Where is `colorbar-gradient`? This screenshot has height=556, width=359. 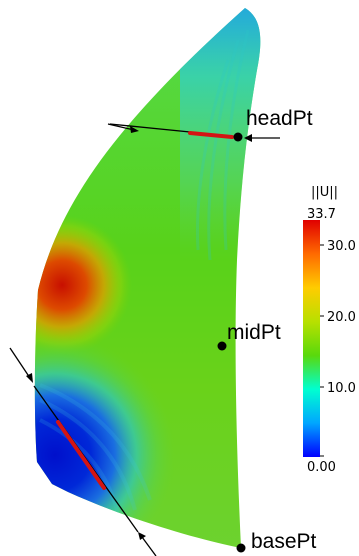
colorbar-gradient is located at coordinates (311, 338).